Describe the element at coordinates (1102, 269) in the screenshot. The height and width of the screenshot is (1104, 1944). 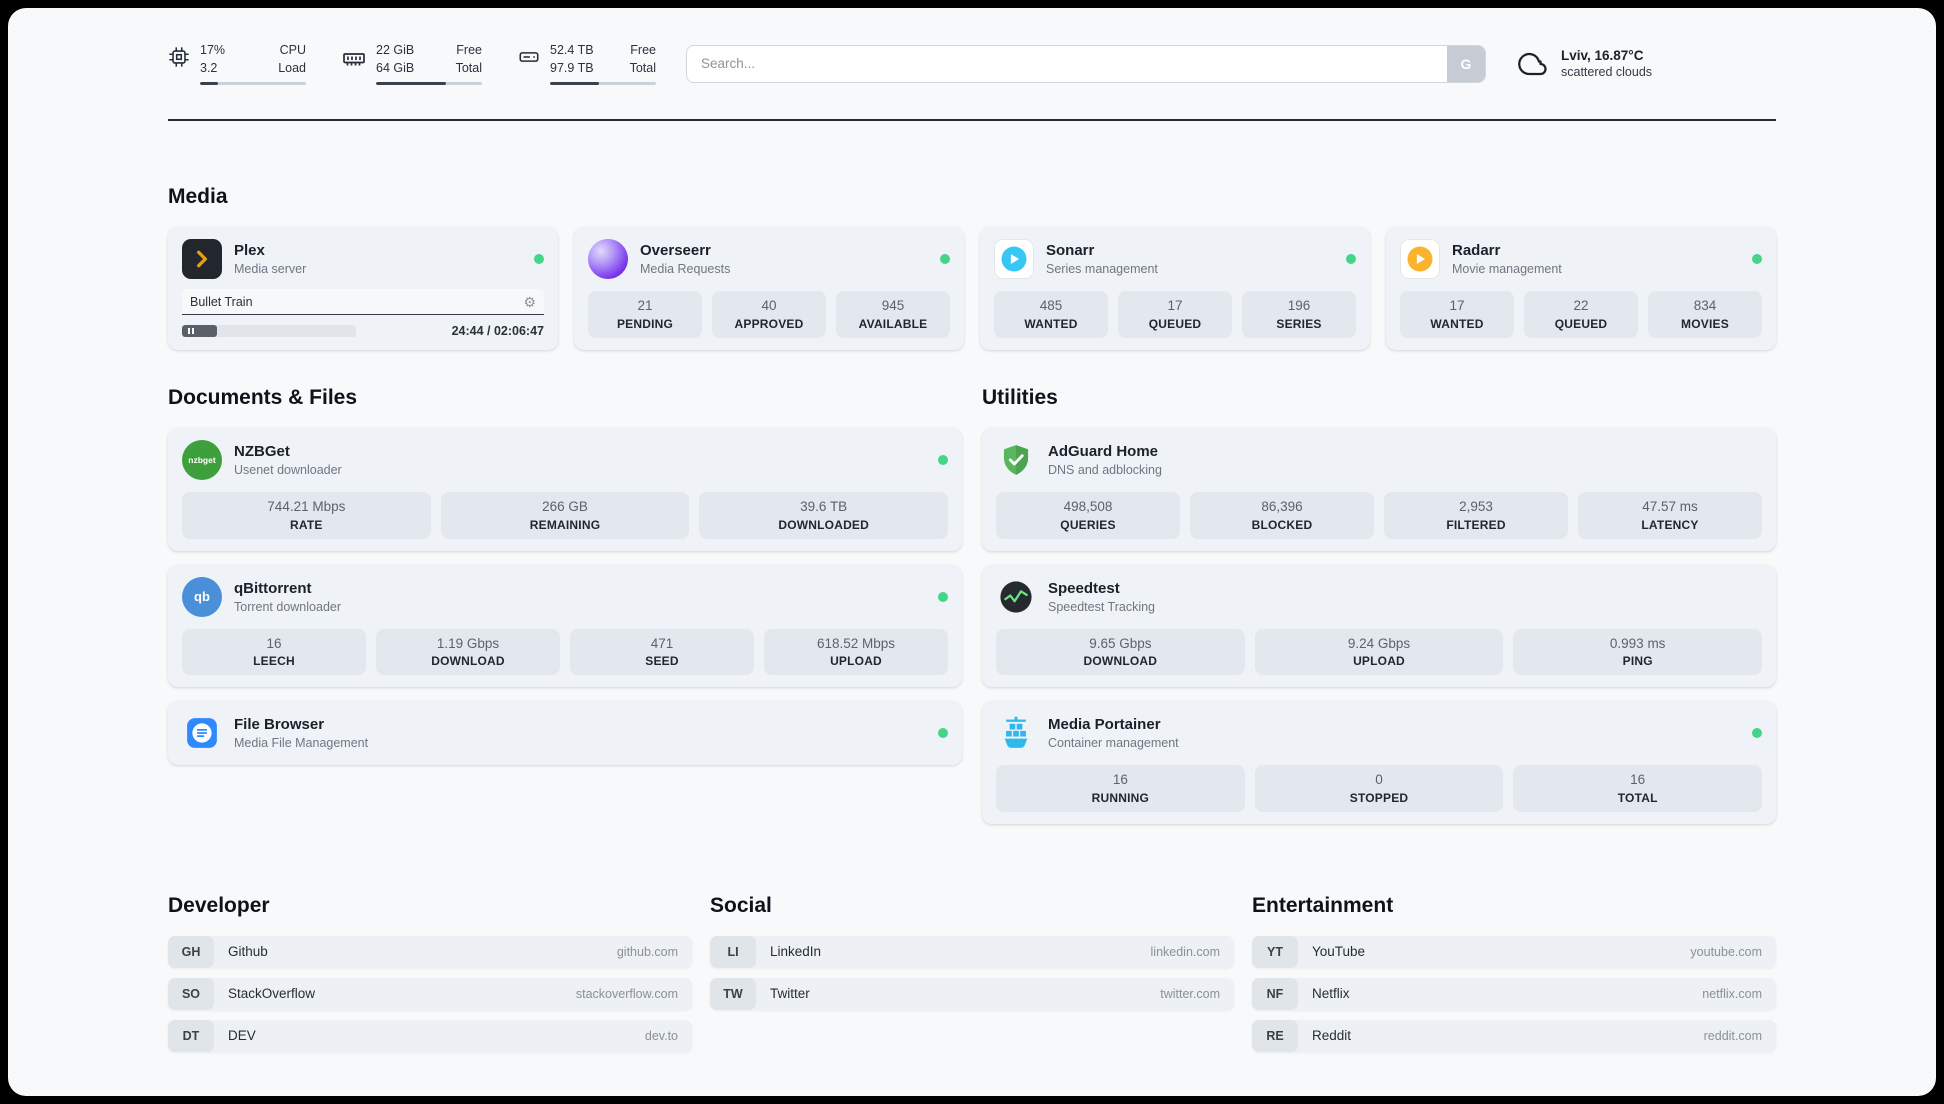
I see `card-subtitle: Series management` at that location.